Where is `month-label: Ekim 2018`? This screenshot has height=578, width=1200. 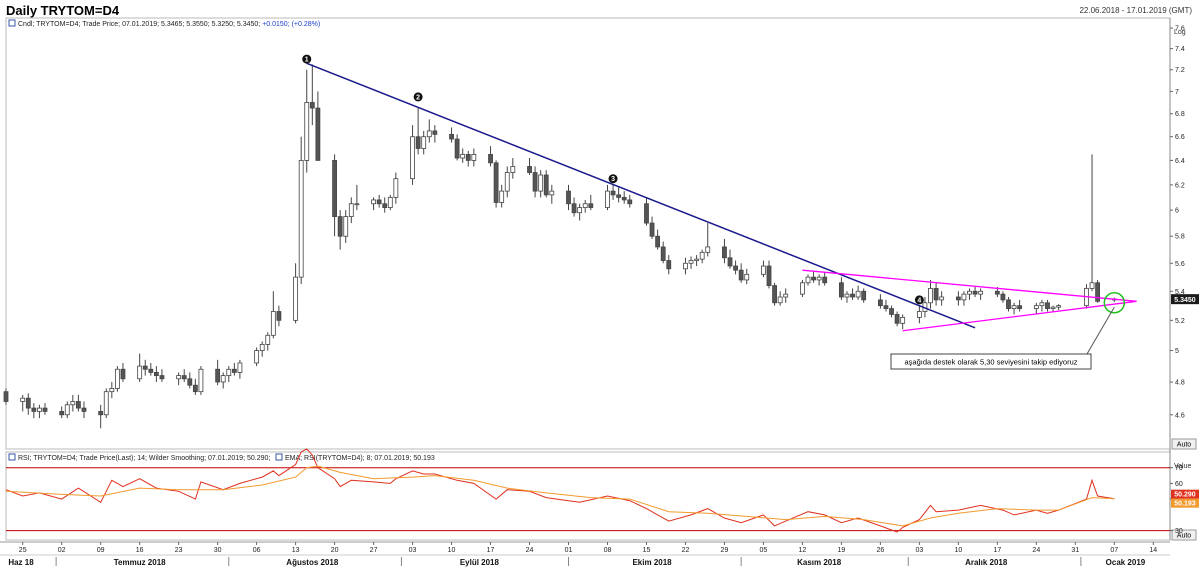
month-label: Ekim 2018 is located at coordinates (652, 562).